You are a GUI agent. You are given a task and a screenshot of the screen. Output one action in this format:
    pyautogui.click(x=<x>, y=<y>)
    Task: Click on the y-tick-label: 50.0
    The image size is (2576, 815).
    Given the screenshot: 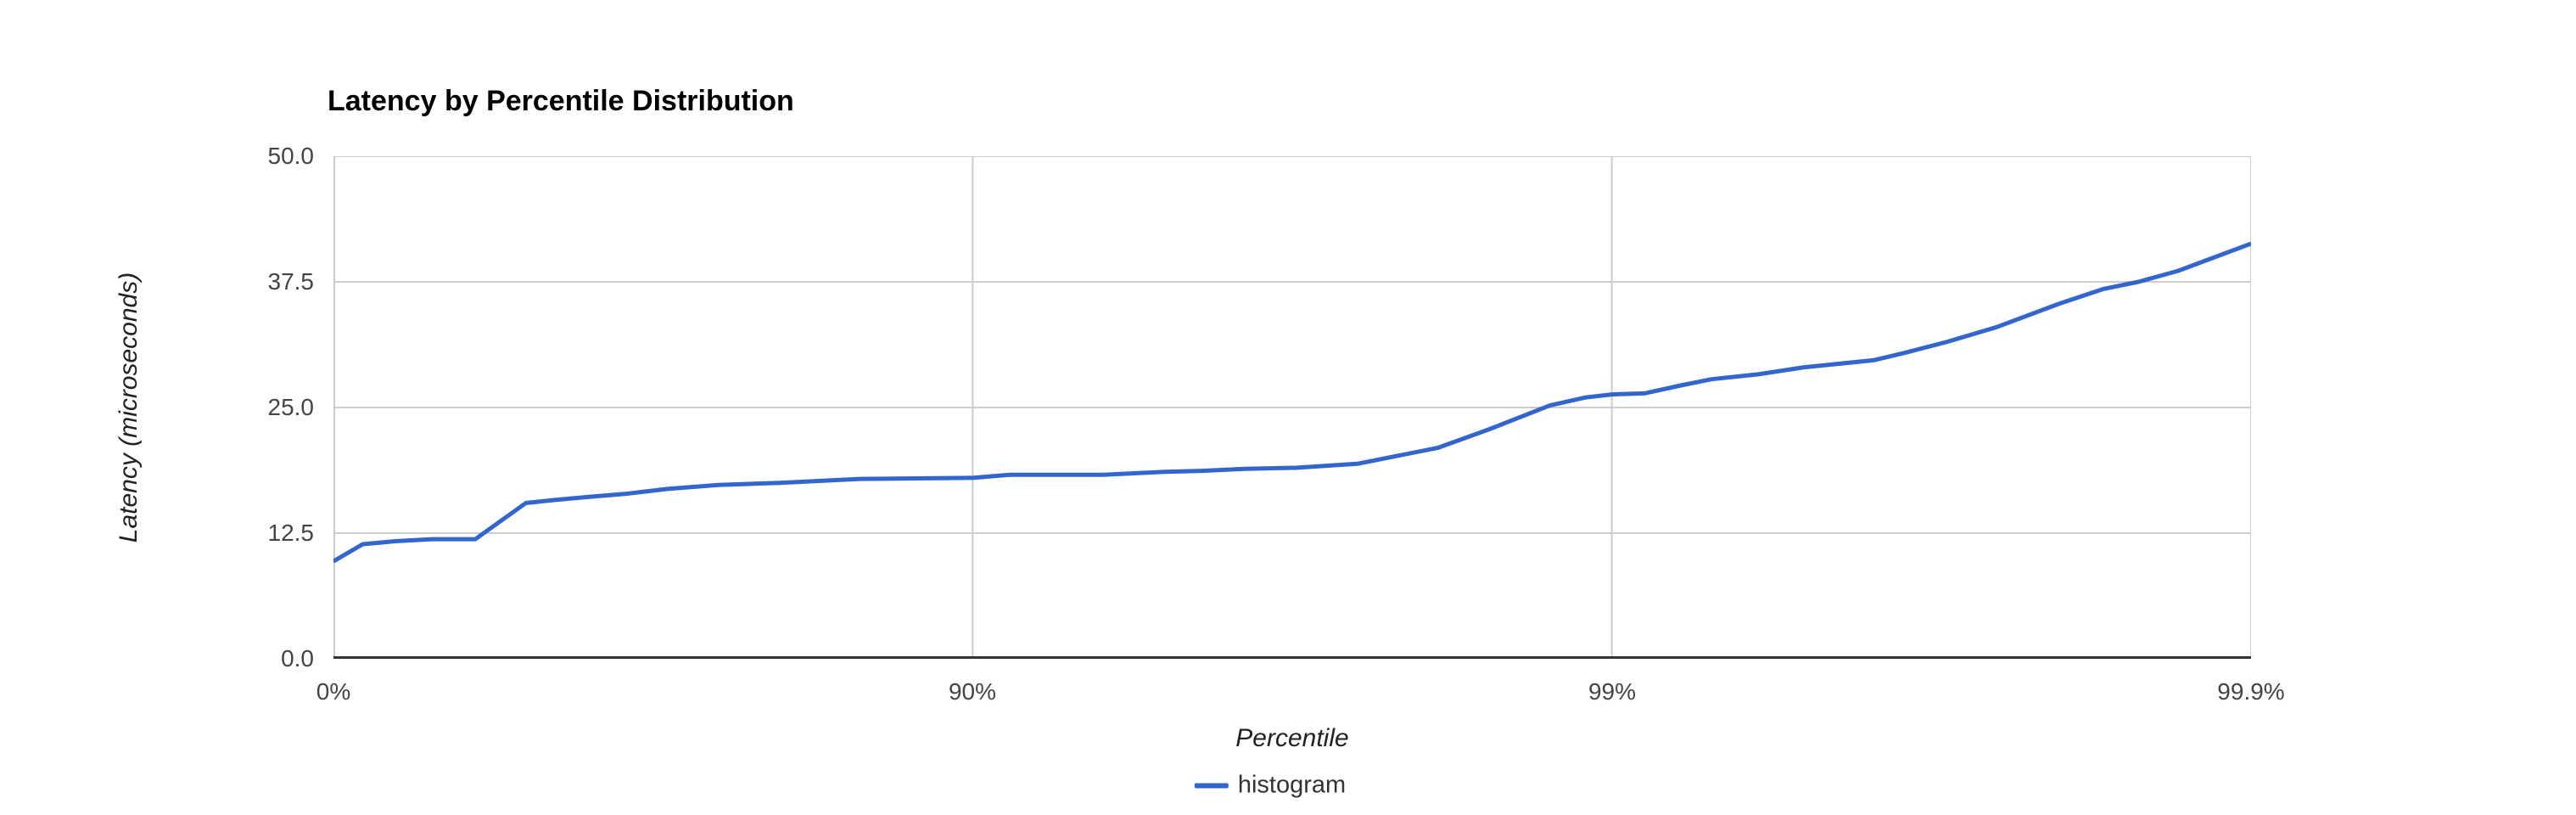 What is the action you would take?
    pyautogui.click(x=291, y=156)
    